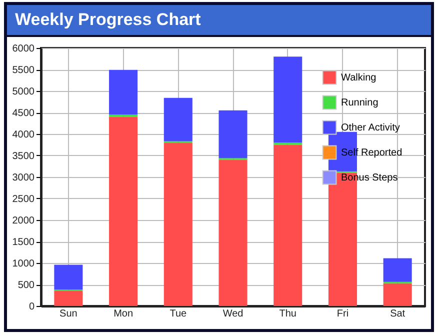 The width and height of the screenshot is (438, 336). I want to click on x-tick-label: Fri, so click(342, 314).